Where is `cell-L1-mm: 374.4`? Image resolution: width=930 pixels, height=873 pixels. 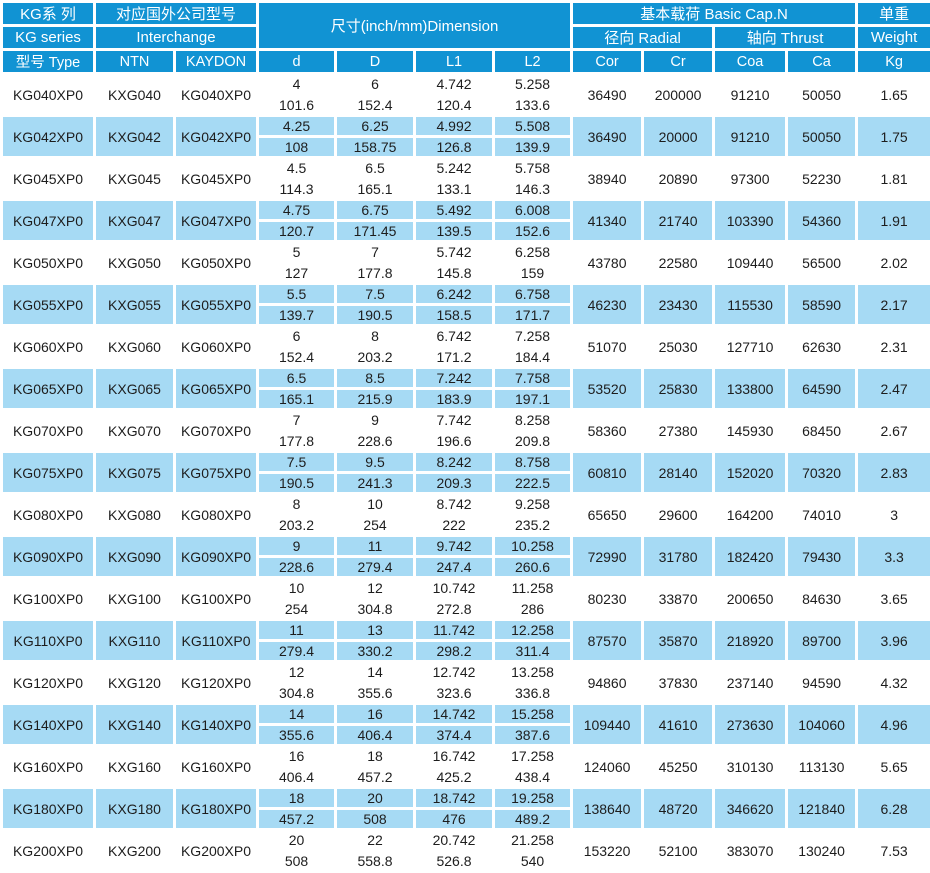
cell-L1-mm: 374.4 is located at coordinates (454, 735).